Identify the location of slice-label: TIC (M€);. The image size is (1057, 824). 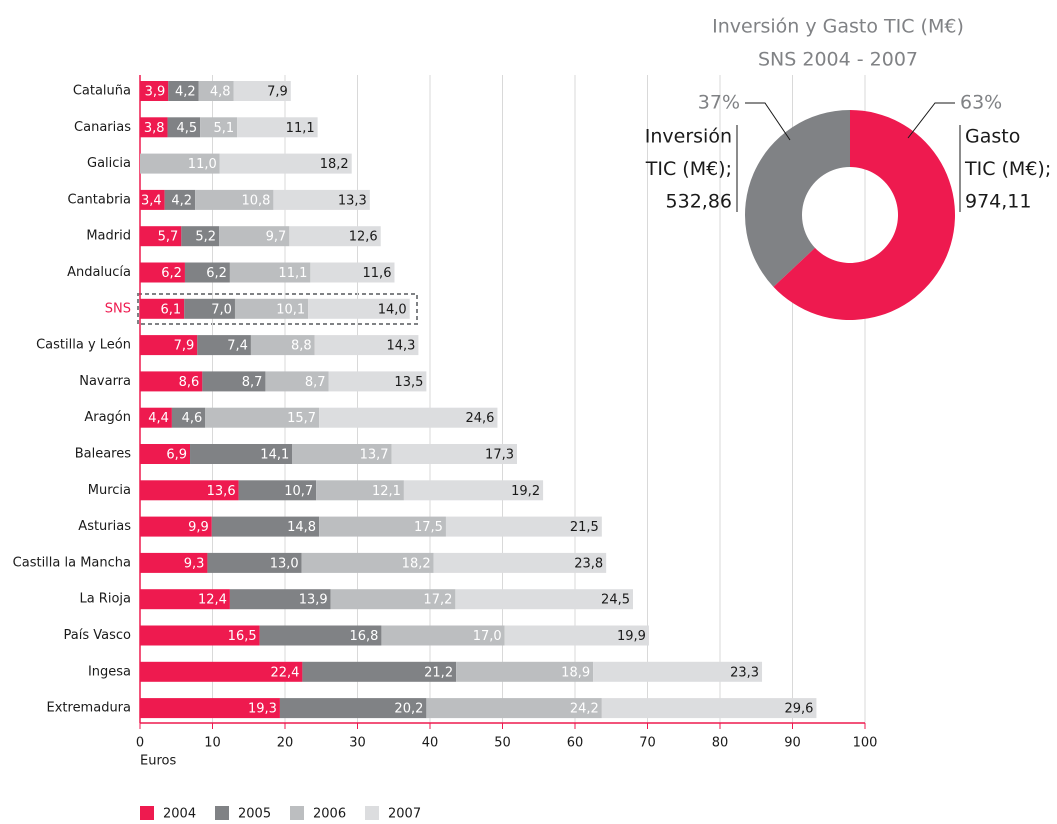
(1007, 169).